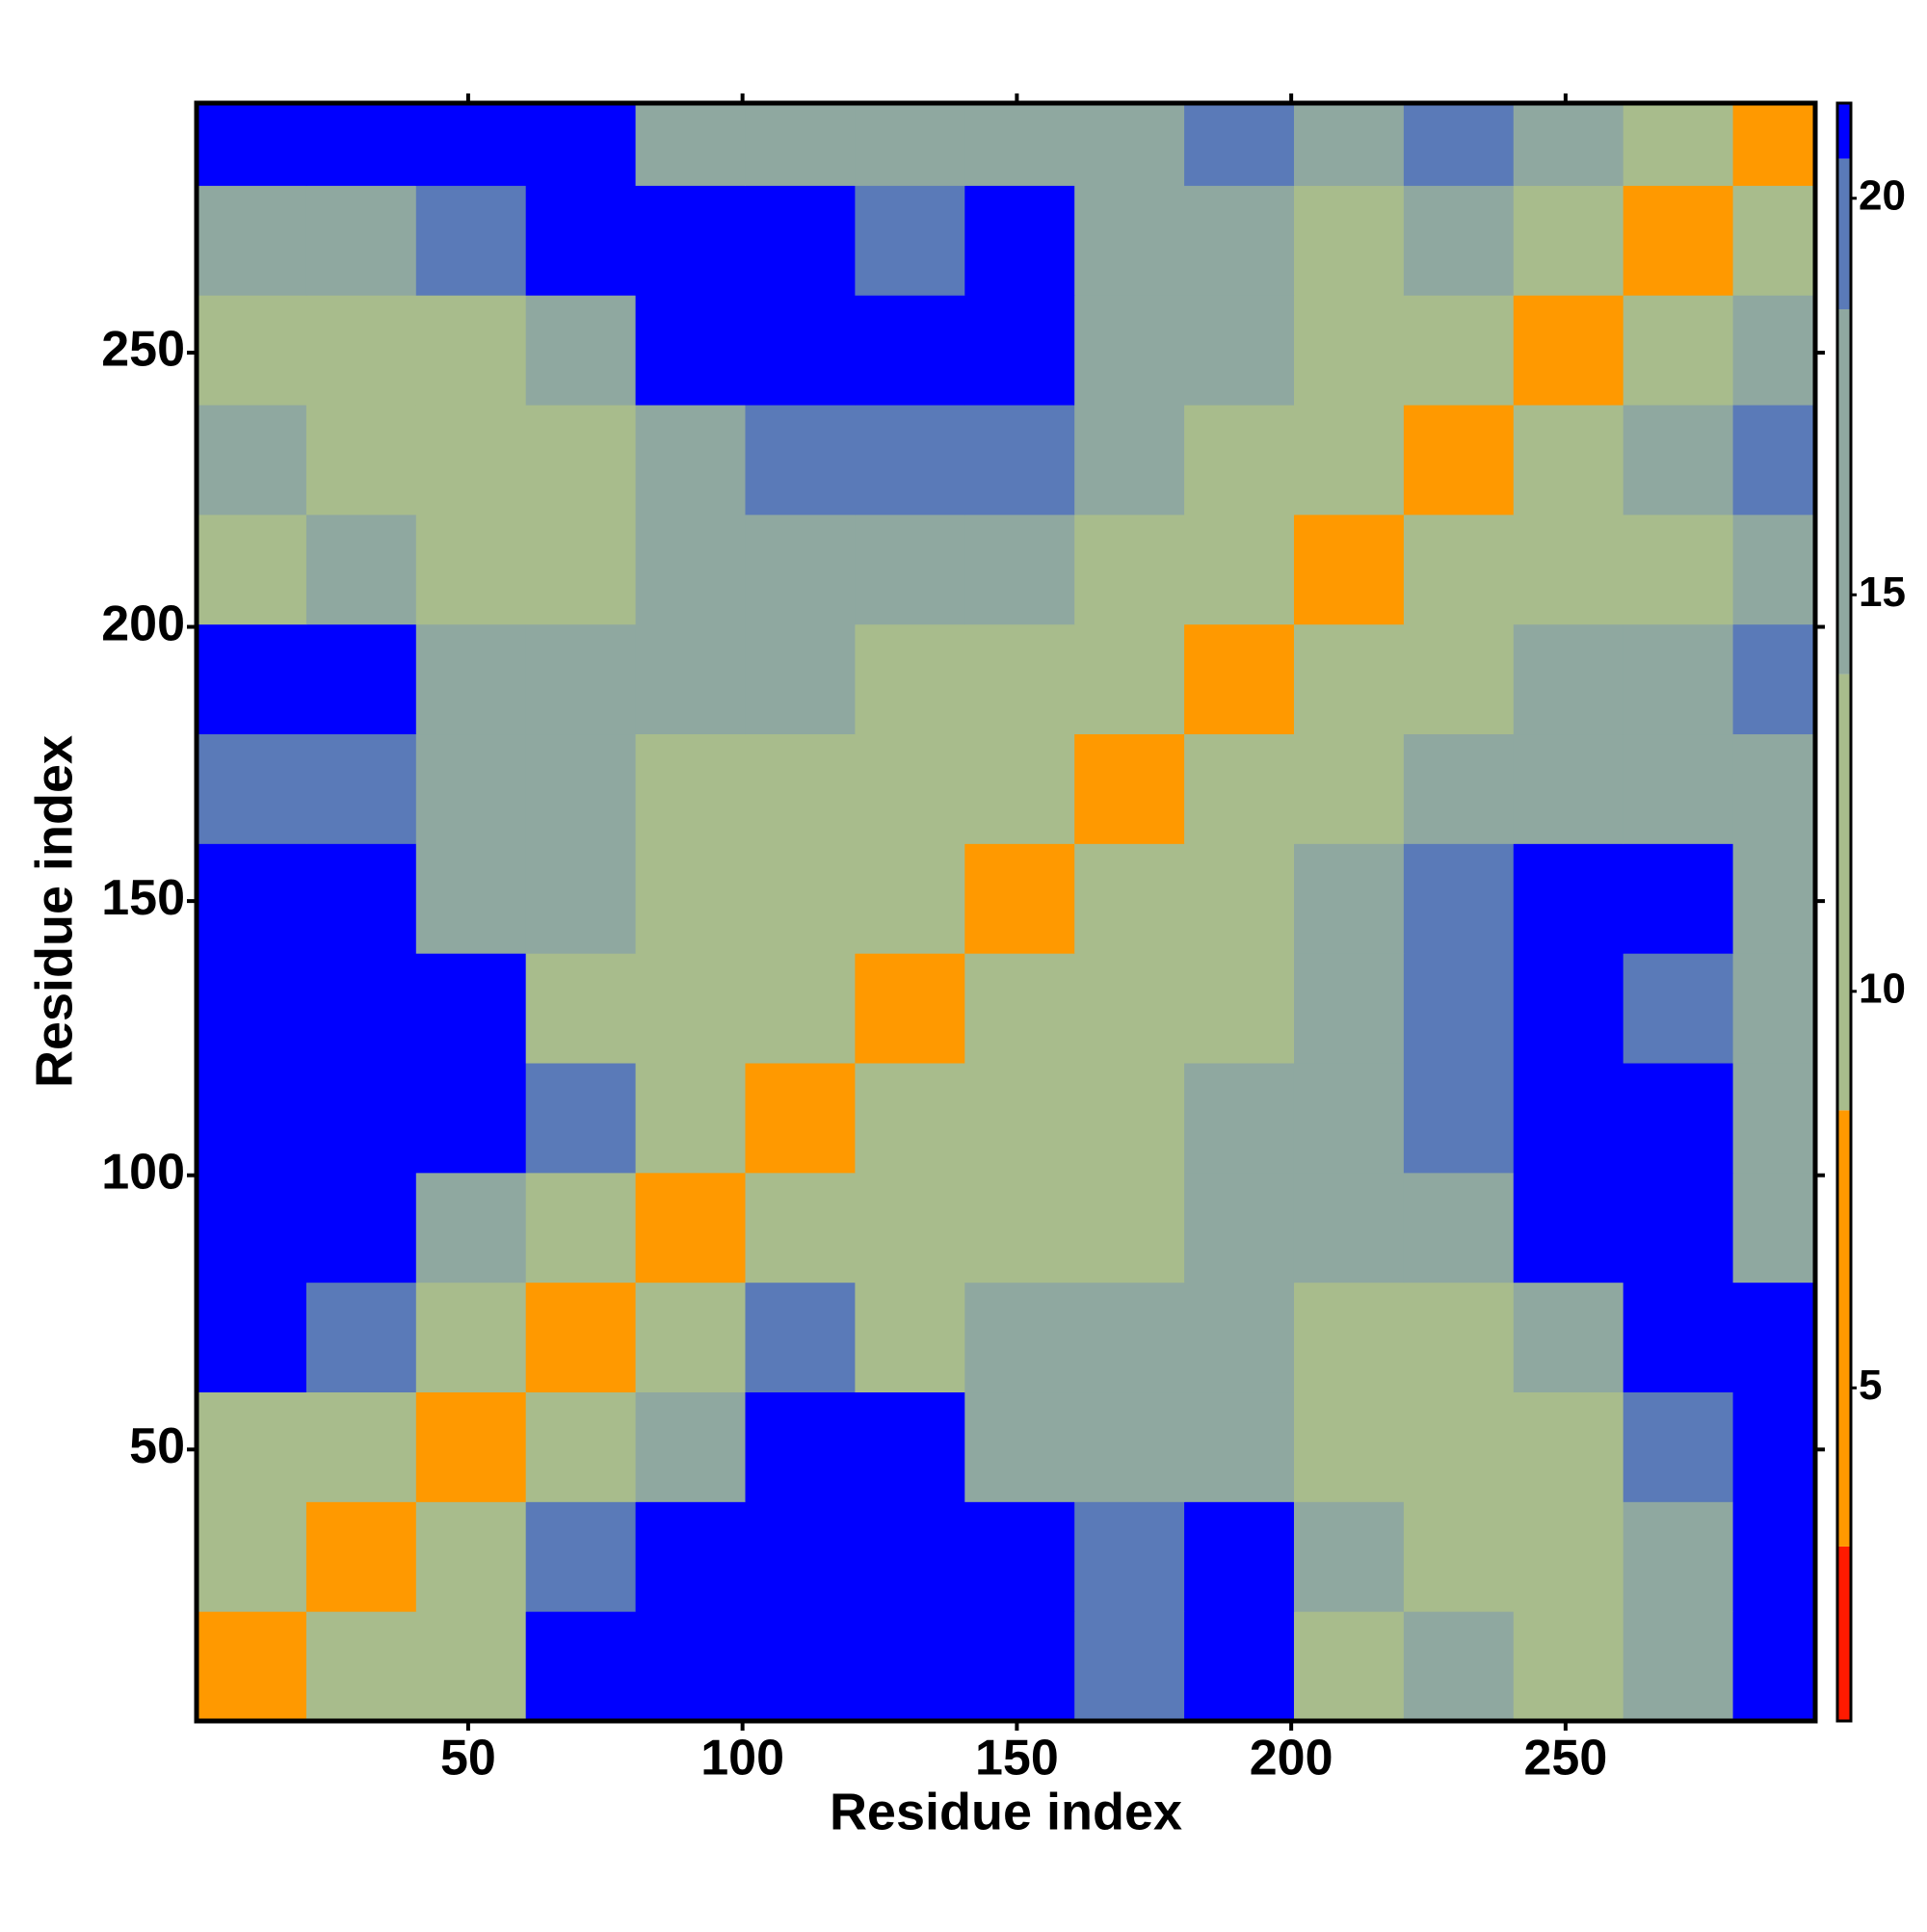  What do you see at coordinates (468, 1758) in the screenshot?
I see `x-tick-label: 50` at bounding box center [468, 1758].